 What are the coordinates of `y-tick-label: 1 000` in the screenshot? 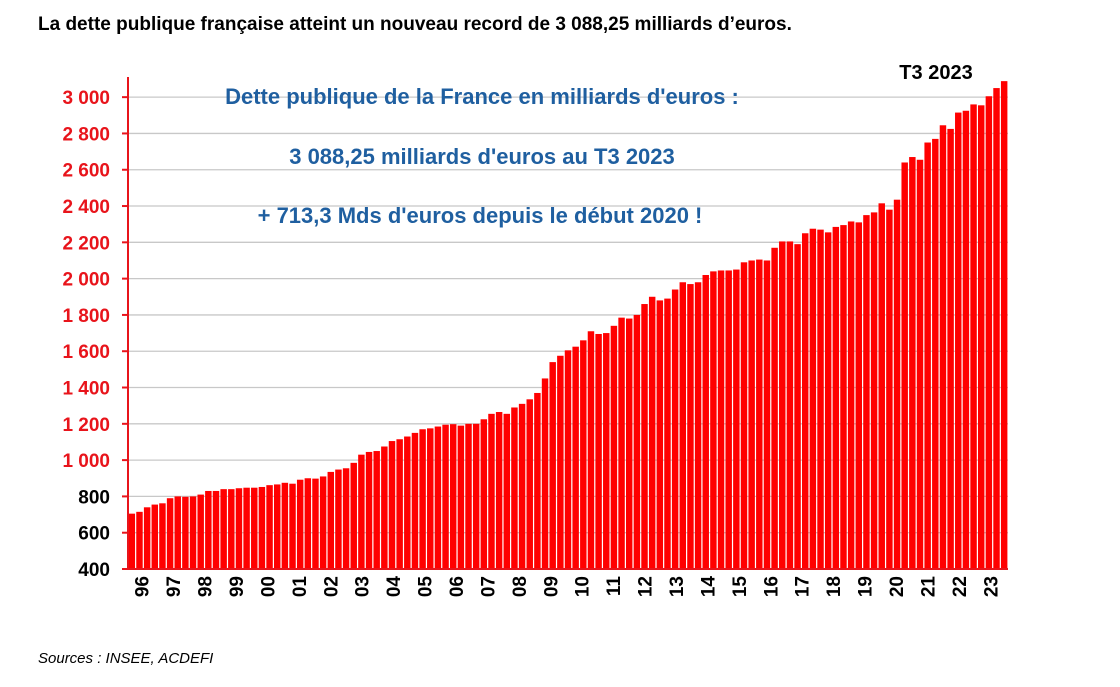 It's located at (86, 461).